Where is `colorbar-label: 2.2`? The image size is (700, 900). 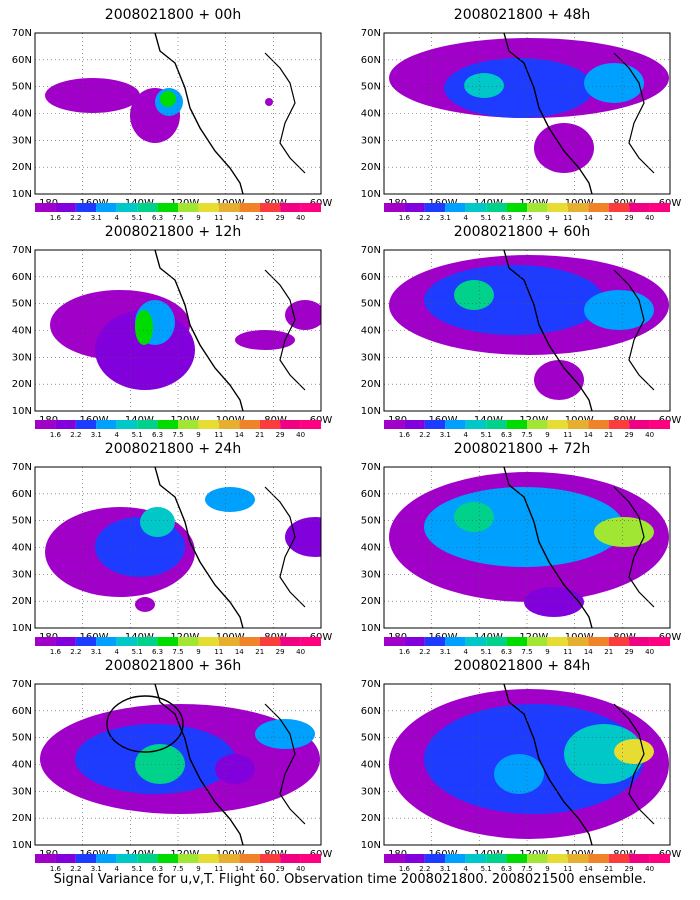 colorbar-label: 2.2 is located at coordinates (75, 652).